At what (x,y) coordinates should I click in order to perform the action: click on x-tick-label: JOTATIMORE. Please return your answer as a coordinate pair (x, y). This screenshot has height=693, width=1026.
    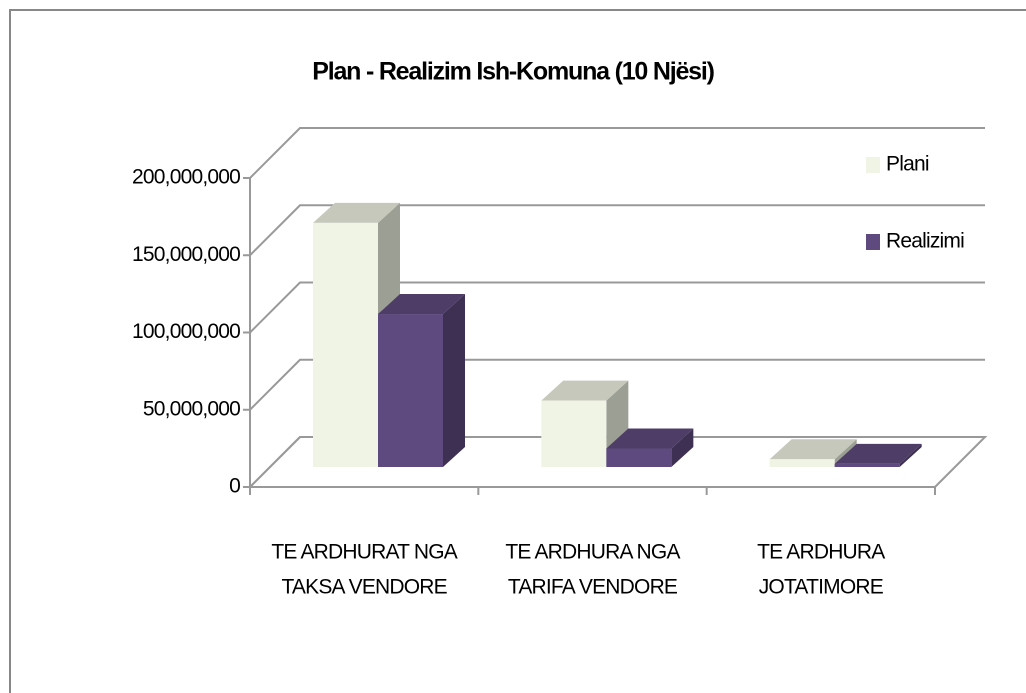
    Looking at the image, I should click on (821, 587).